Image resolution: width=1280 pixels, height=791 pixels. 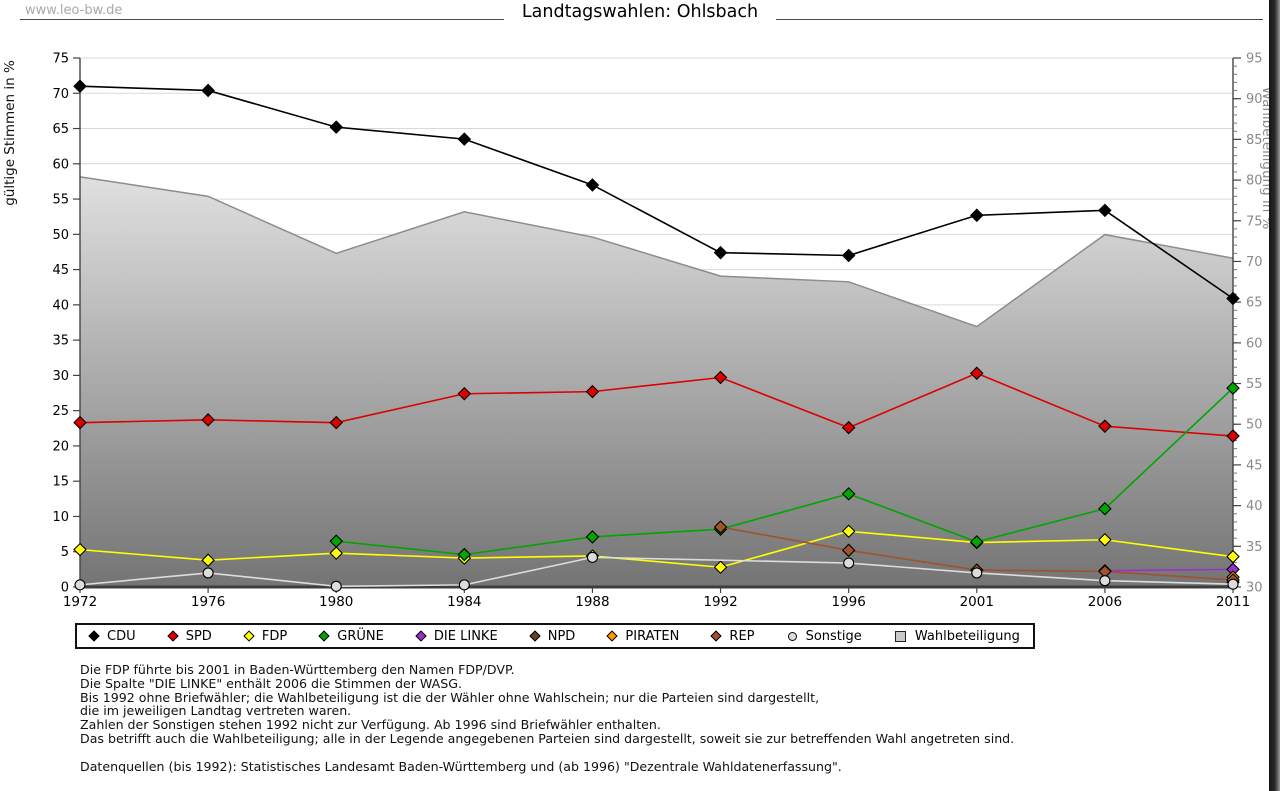 What do you see at coordinates (1254, 99) in the screenshot?
I see `right-tick-label: 90` at bounding box center [1254, 99].